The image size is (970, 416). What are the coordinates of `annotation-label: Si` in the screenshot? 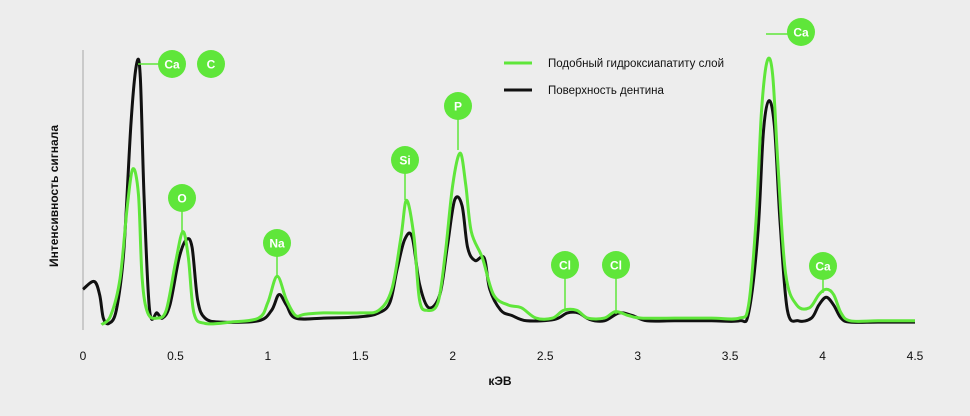 It's located at (404, 161).